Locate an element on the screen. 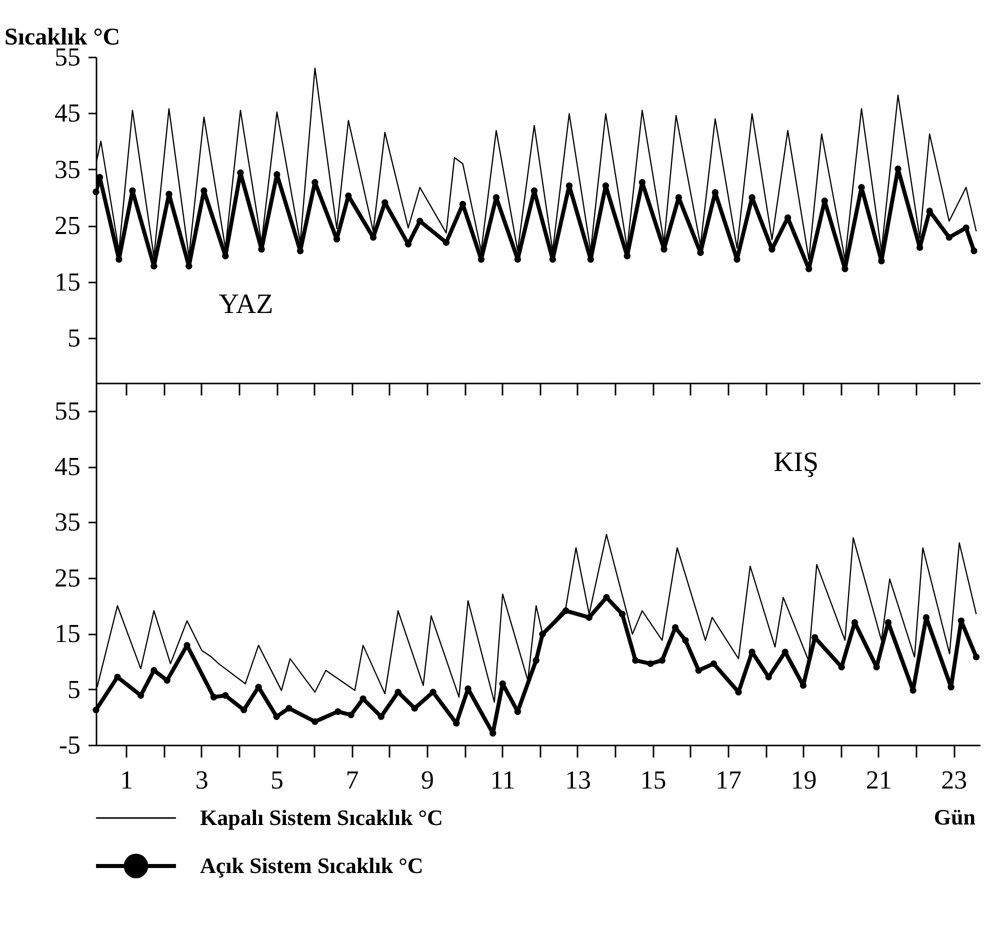 This screenshot has width=990, height=931. x-tick-label: 7 is located at coordinates (352, 780).